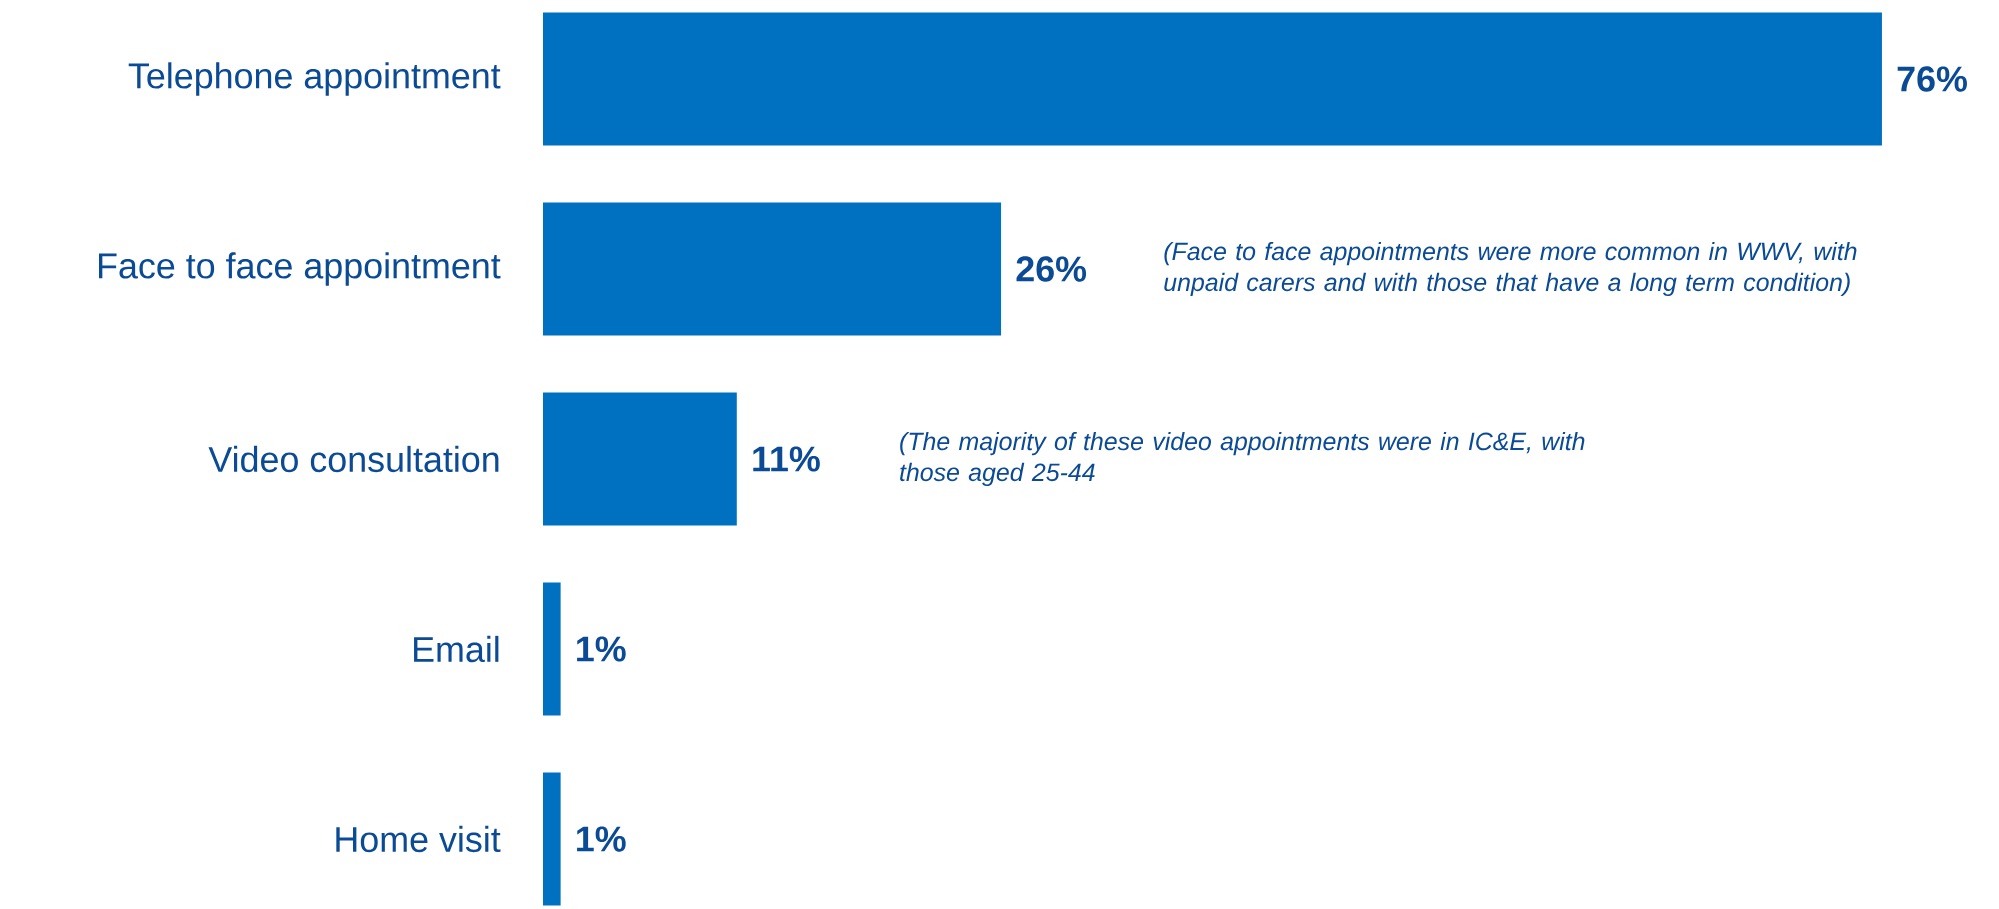  Describe the element at coordinates (353, 459) in the screenshot. I see `y-tick-label: Video consultation` at that location.